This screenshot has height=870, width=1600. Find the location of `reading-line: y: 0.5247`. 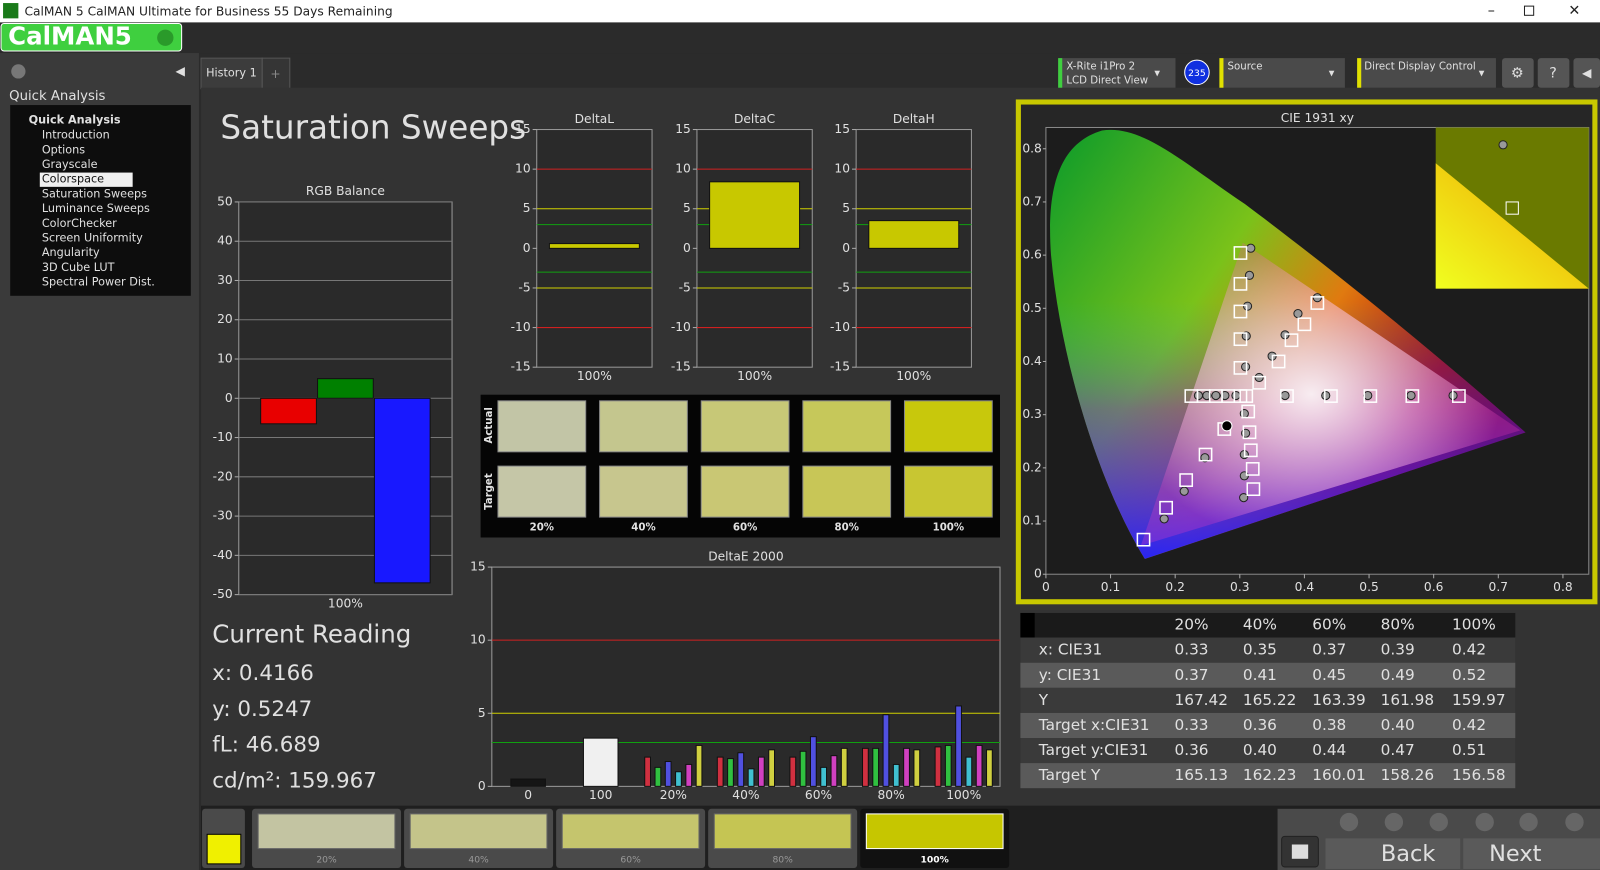

reading-line: y: 0.5247 is located at coordinates (262, 709).